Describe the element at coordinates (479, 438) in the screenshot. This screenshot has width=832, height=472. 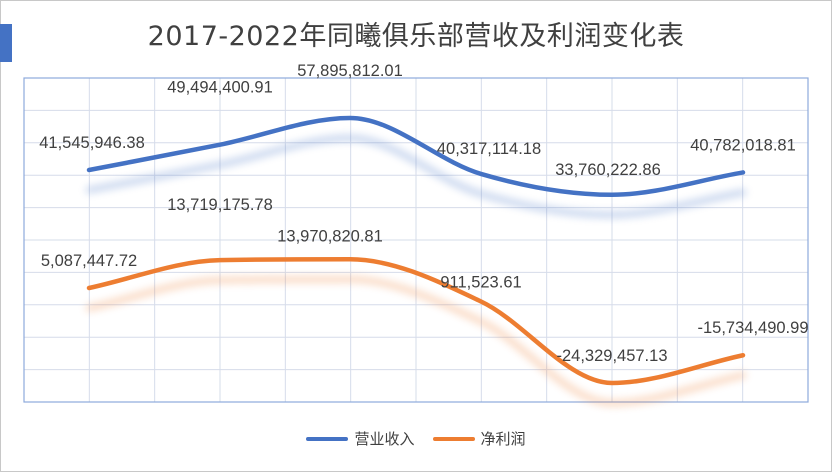
I see `legend-item-net-profit: 净利润` at that location.